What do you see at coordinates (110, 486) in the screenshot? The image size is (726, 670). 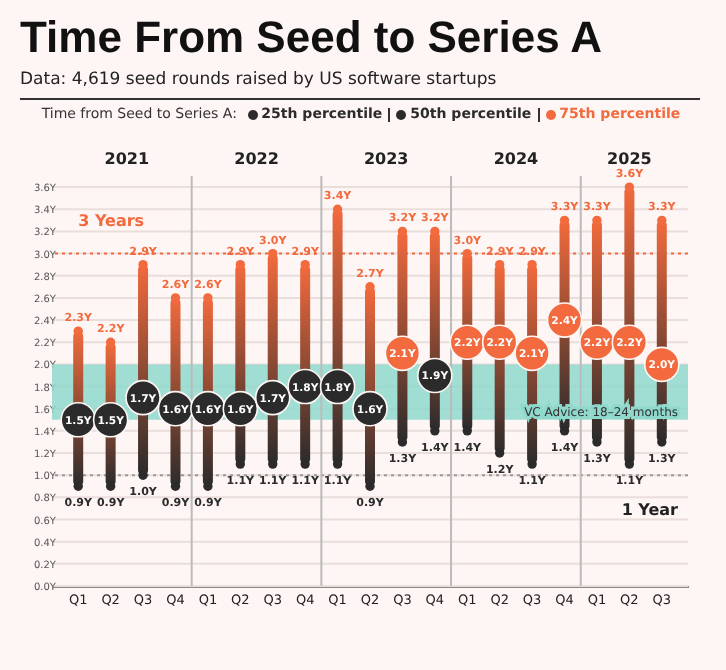 I see `point` at bounding box center [110, 486].